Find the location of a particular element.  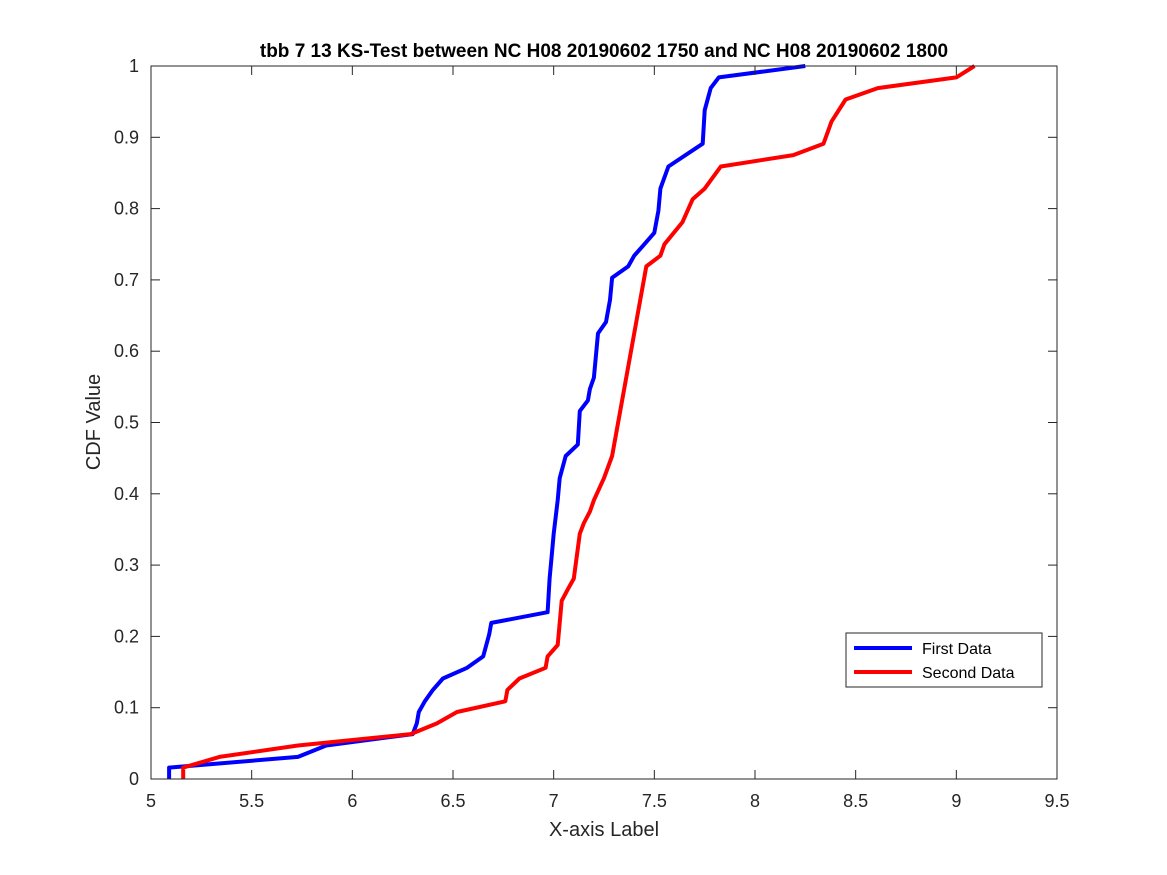

x-tick-label: 9.5 is located at coordinates (1056, 801).